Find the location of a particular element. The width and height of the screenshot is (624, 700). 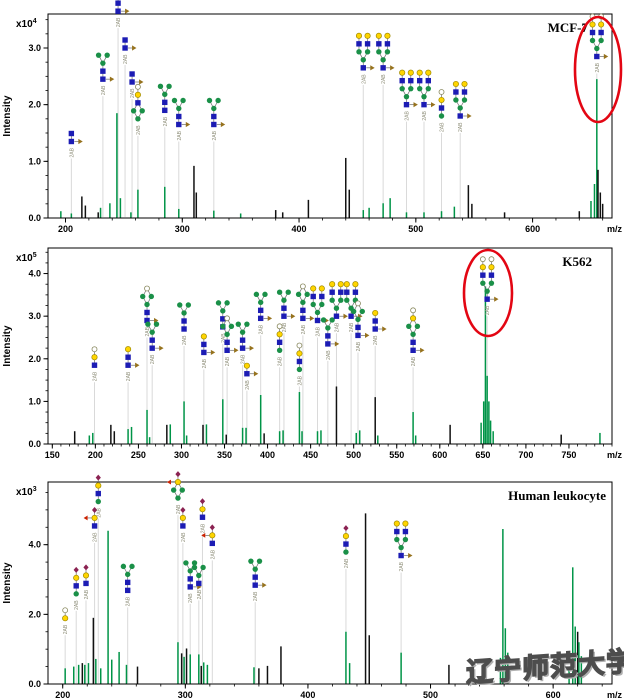

x-tick-label: 250 is located at coordinates (138, 455).